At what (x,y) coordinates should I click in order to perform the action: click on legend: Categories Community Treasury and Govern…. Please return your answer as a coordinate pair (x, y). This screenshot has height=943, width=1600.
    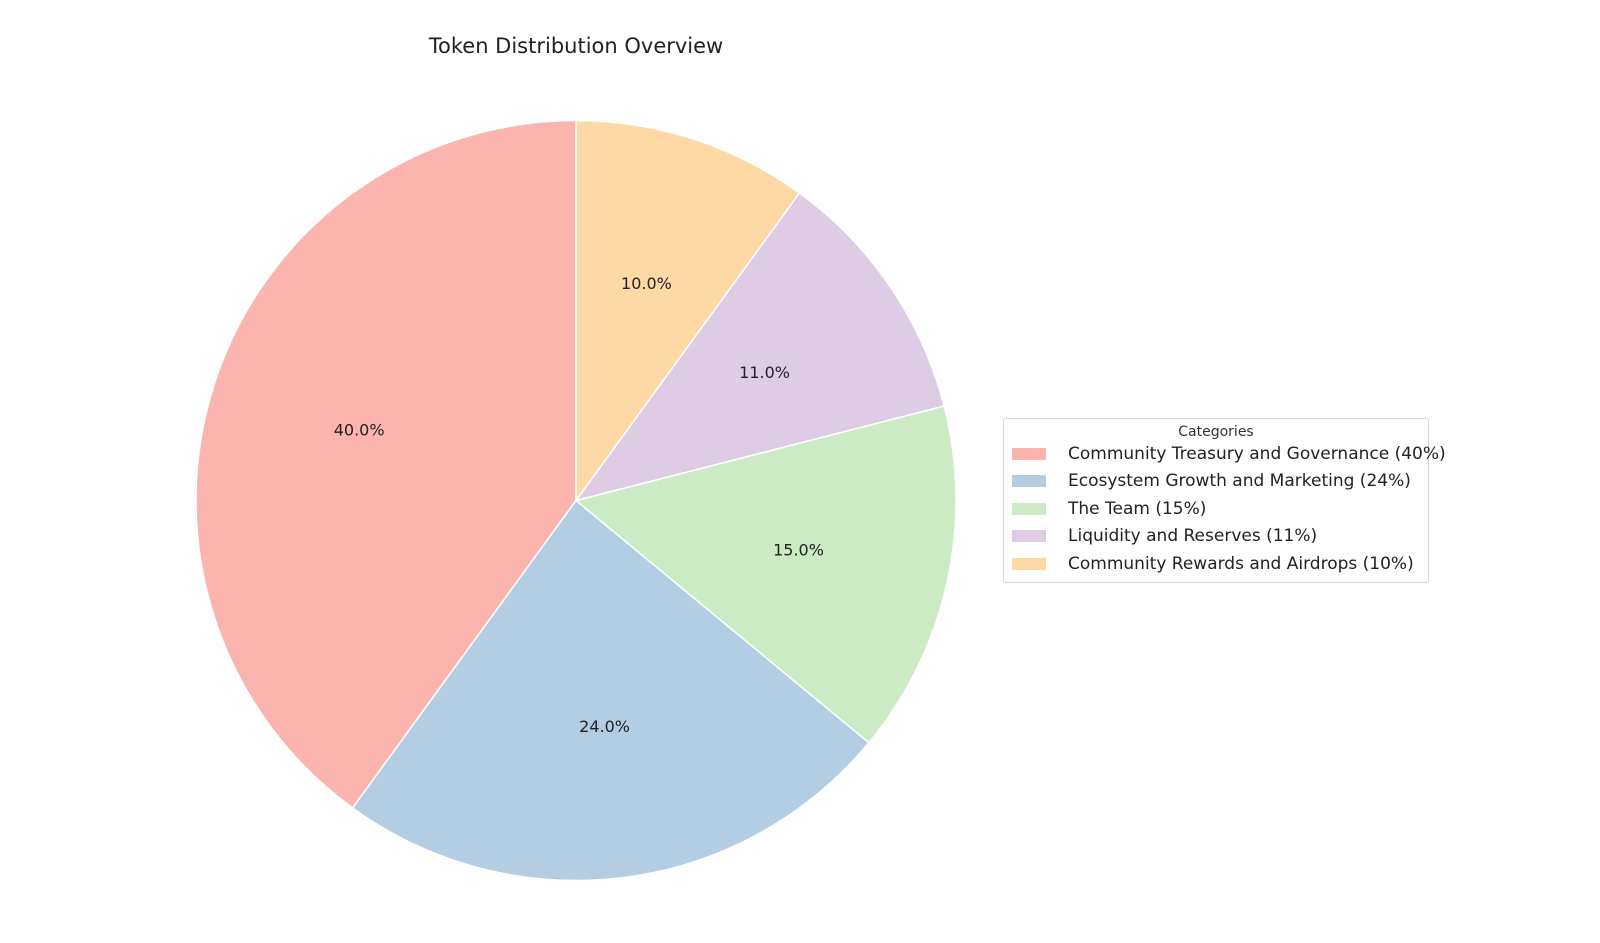
    Looking at the image, I should click on (1224, 500).